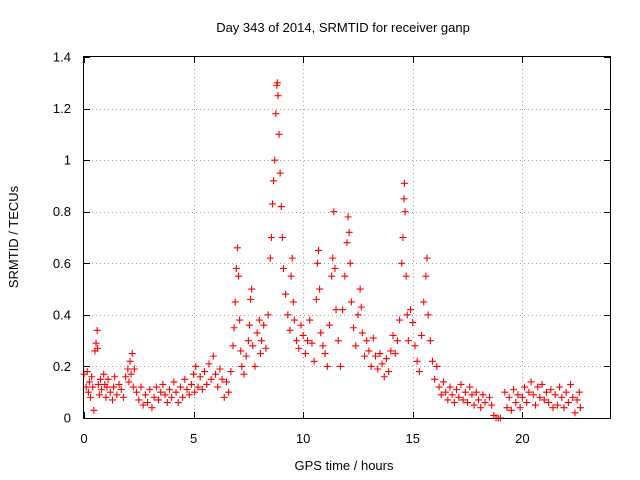 The width and height of the screenshot is (640, 480). Describe the element at coordinates (62, 366) in the screenshot. I see `y-tick-label: 0.2` at that location.